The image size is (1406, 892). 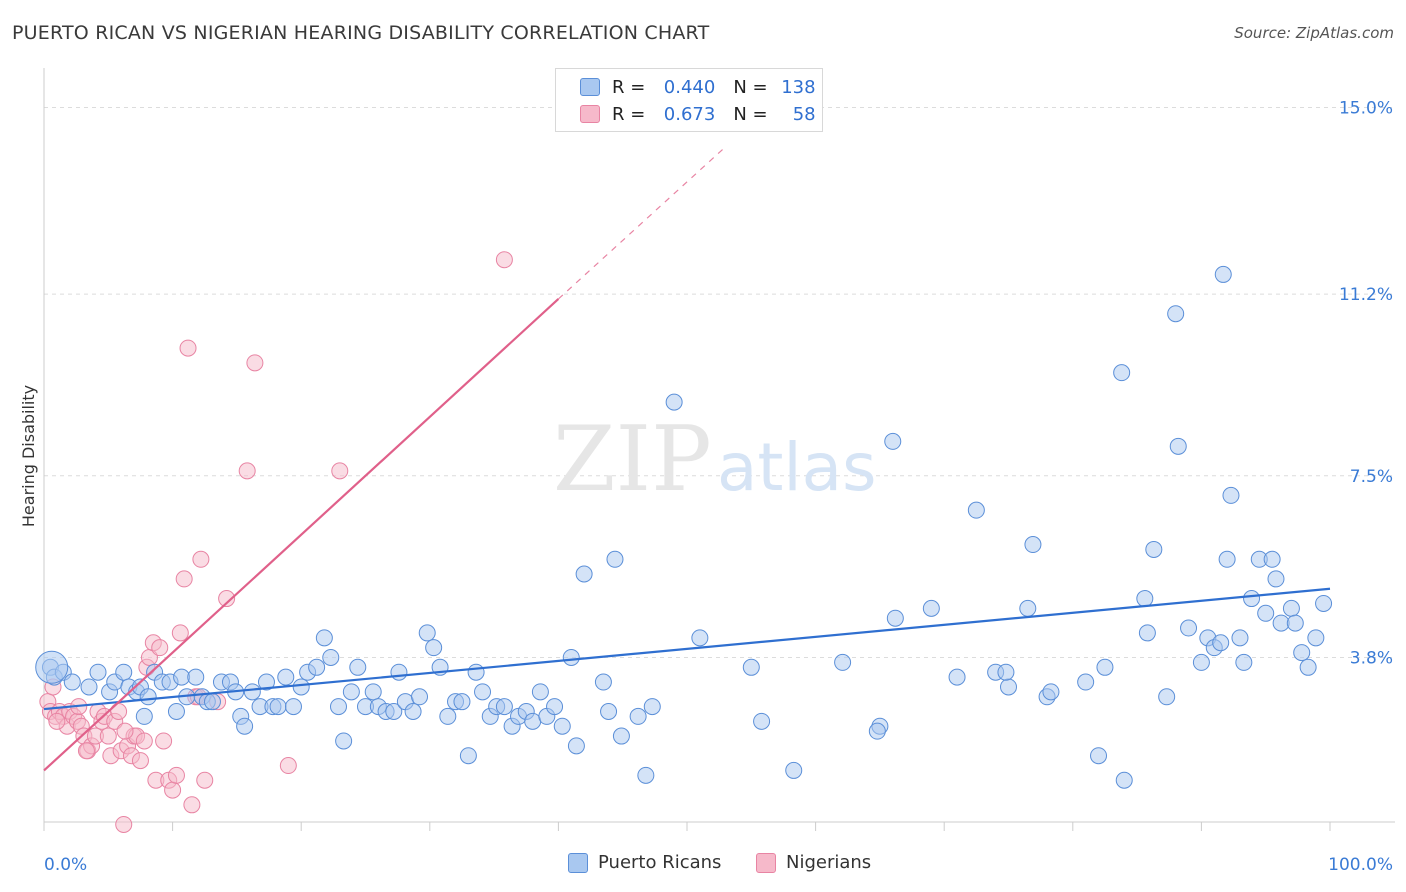 I want to click on legend-item-puerto-ricans: Puerto Ricans, so click(x=644, y=862).